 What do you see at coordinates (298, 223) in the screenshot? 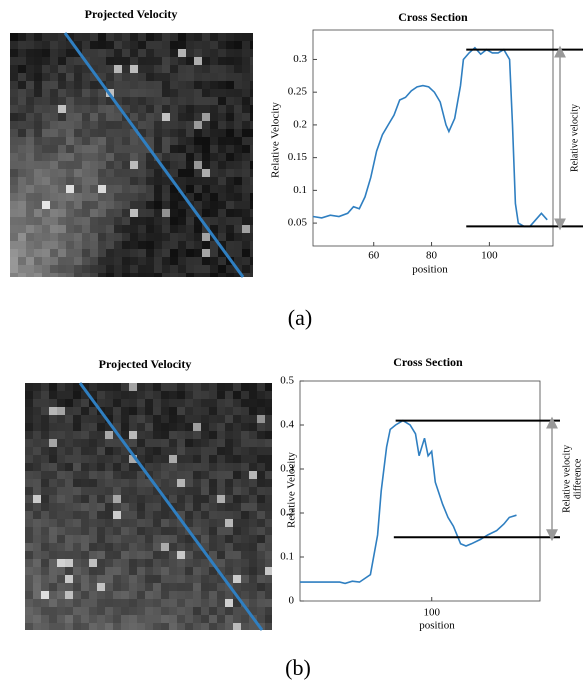
I see `y-tick-label: 0.05` at bounding box center [298, 223].